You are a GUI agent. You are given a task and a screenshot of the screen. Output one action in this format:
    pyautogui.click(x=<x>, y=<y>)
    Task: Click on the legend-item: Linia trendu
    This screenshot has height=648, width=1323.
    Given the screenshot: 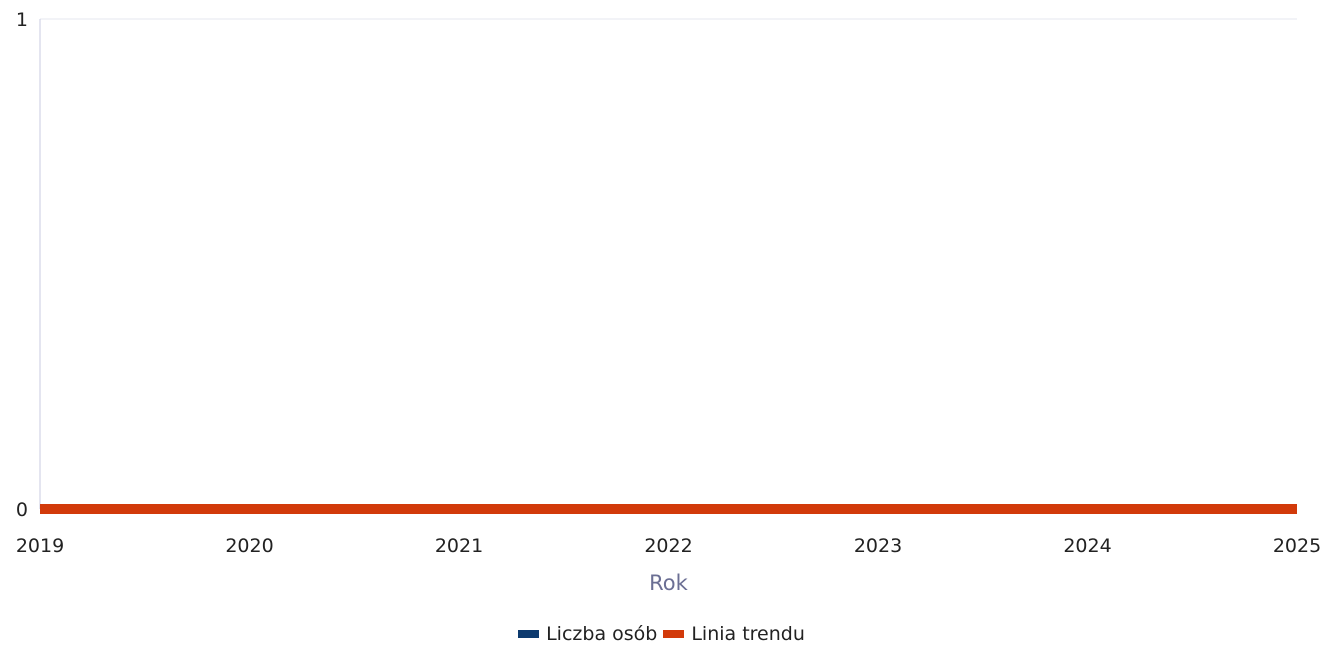 What is the action you would take?
    pyautogui.click(x=734, y=634)
    